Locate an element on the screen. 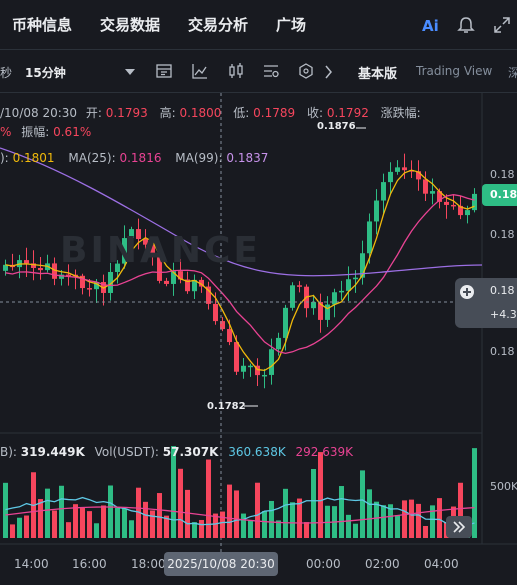  crosshair-change: +4.3 is located at coordinates (503, 314).